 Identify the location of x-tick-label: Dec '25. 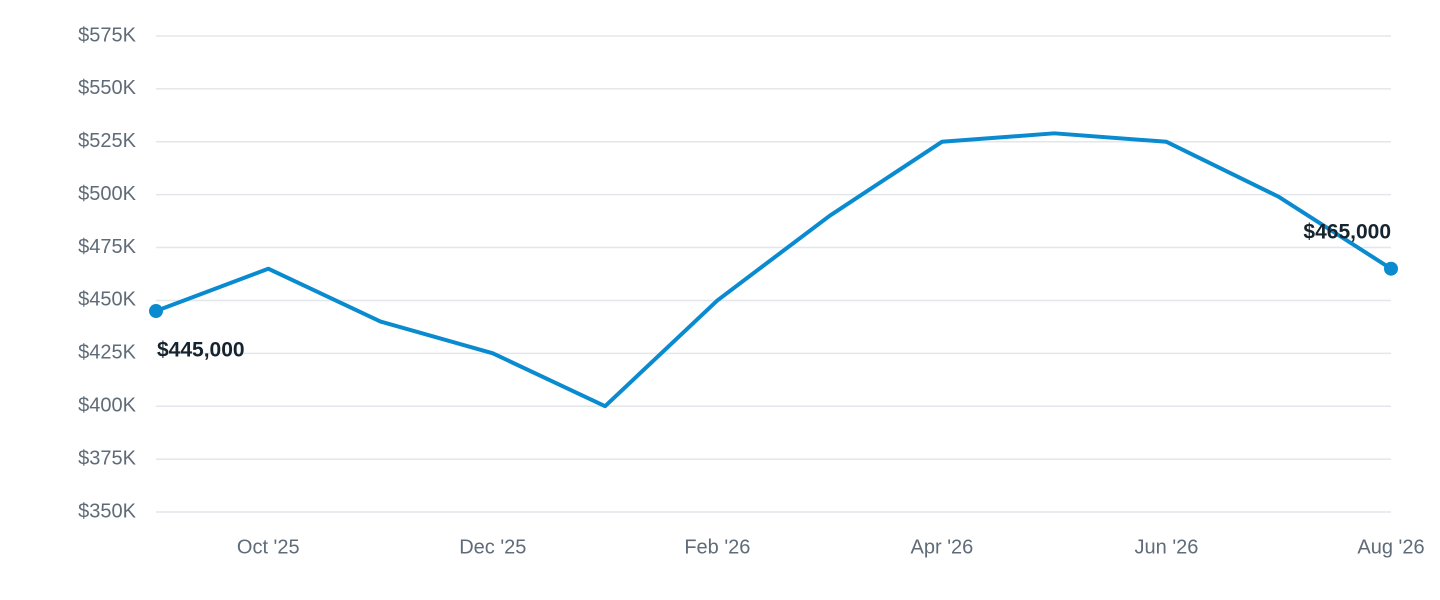
(492, 547).